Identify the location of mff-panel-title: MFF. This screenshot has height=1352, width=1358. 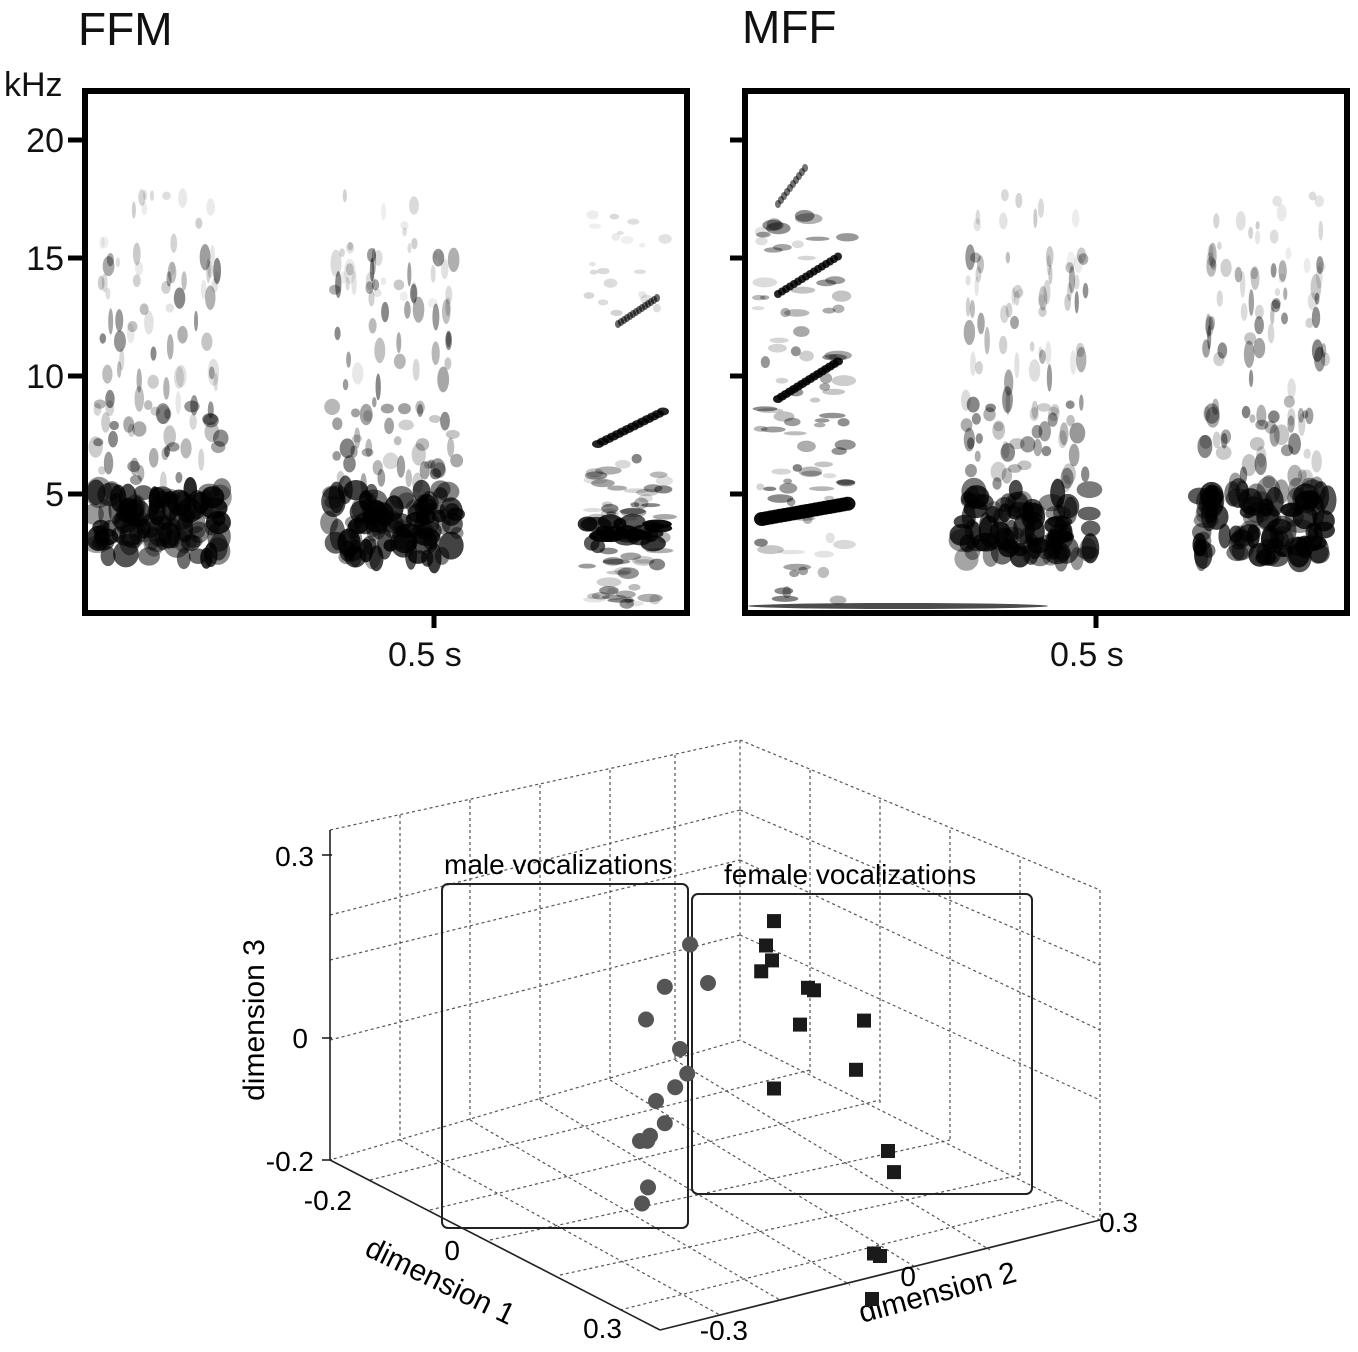
(789, 27).